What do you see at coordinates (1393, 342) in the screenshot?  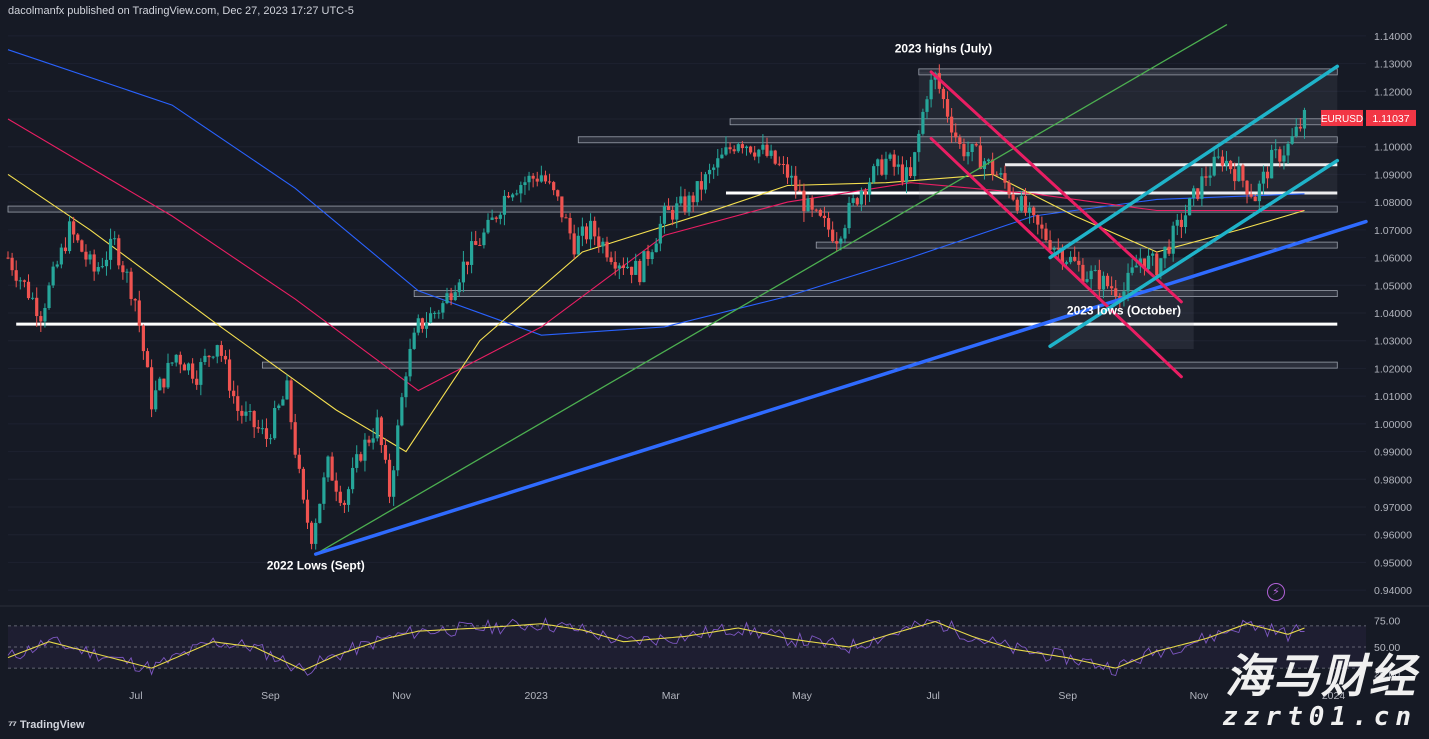 I see `price-tick-label: 1.03000` at bounding box center [1393, 342].